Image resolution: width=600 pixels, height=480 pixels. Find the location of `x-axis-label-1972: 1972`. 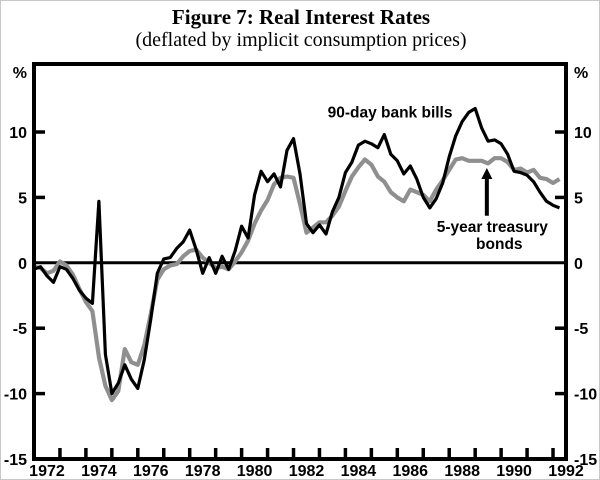

x-axis-label-1972: 1972 is located at coordinates (47, 471).